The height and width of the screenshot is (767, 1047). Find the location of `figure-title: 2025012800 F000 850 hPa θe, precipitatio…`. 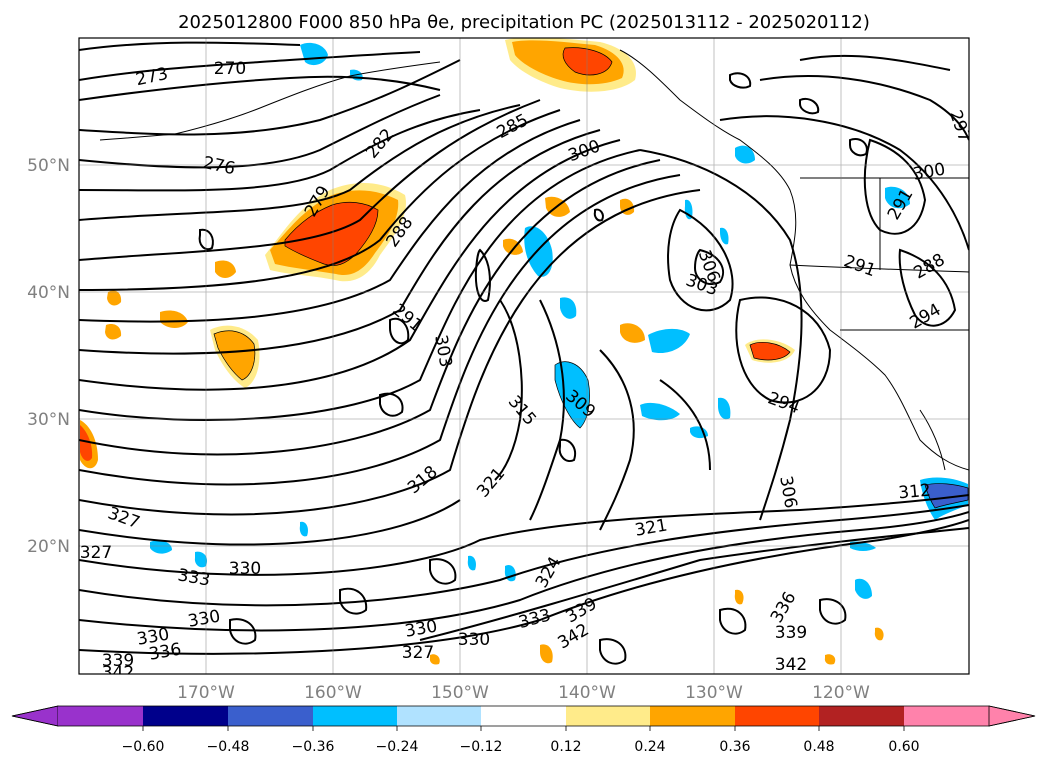

figure-title: 2025012800 F000 850 hPa θe, precipitatio… is located at coordinates (524, 22).